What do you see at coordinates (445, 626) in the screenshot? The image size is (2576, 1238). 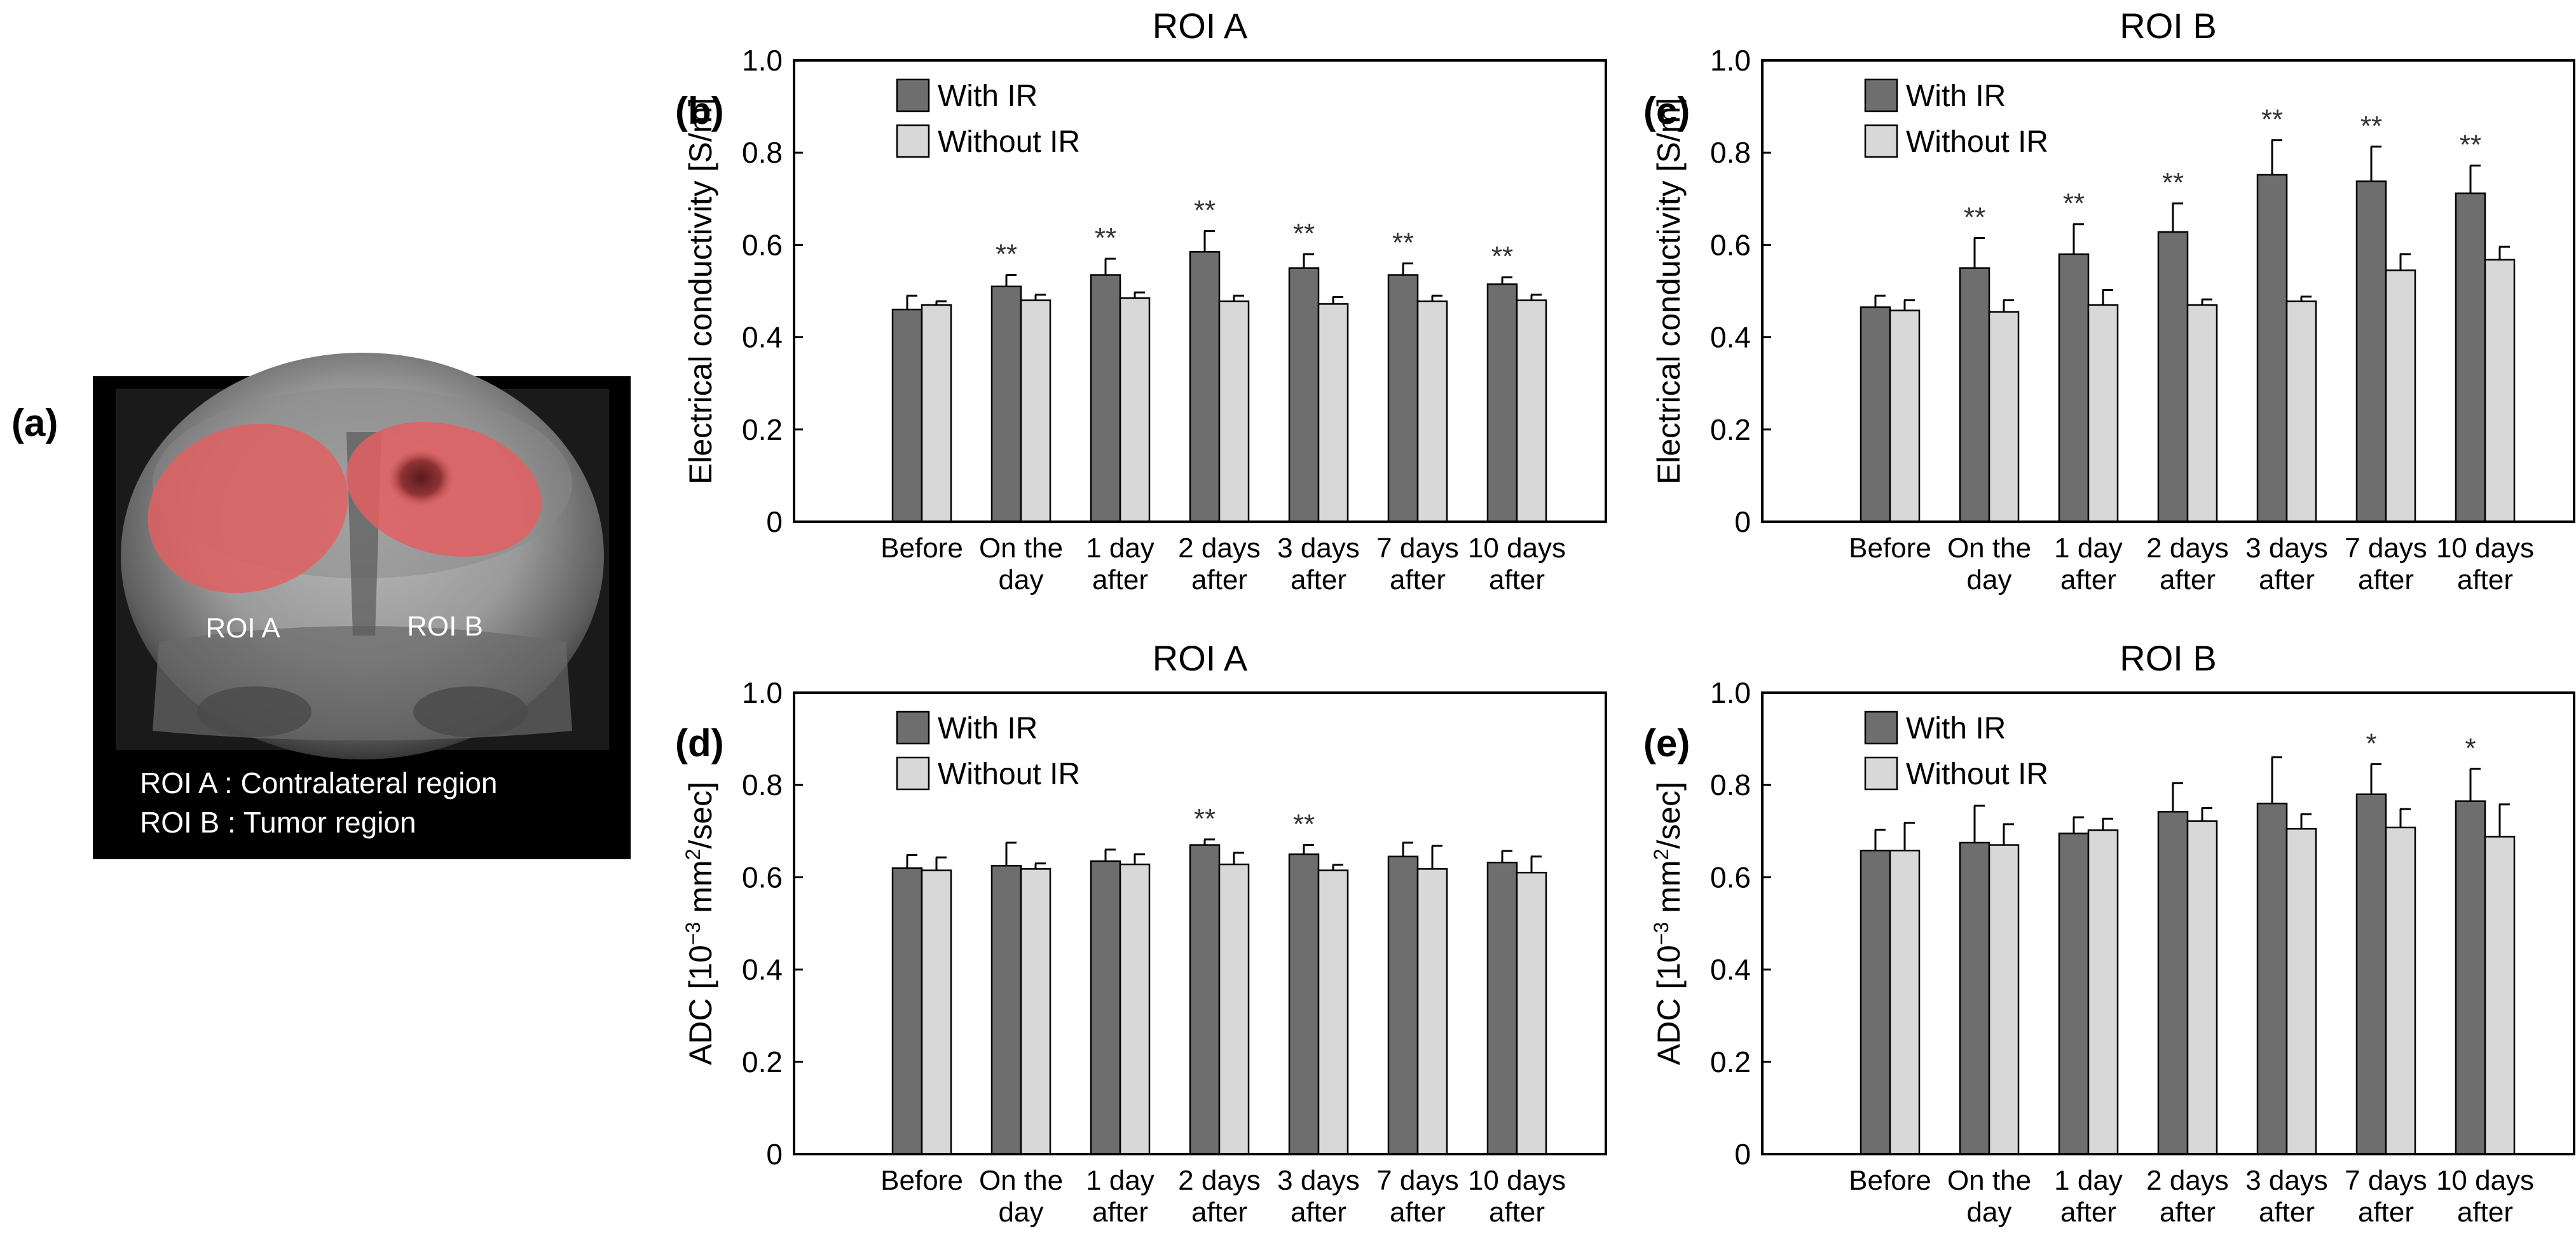 I see `roi-b-image-label: ROI B` at bounding box center [445, 626].